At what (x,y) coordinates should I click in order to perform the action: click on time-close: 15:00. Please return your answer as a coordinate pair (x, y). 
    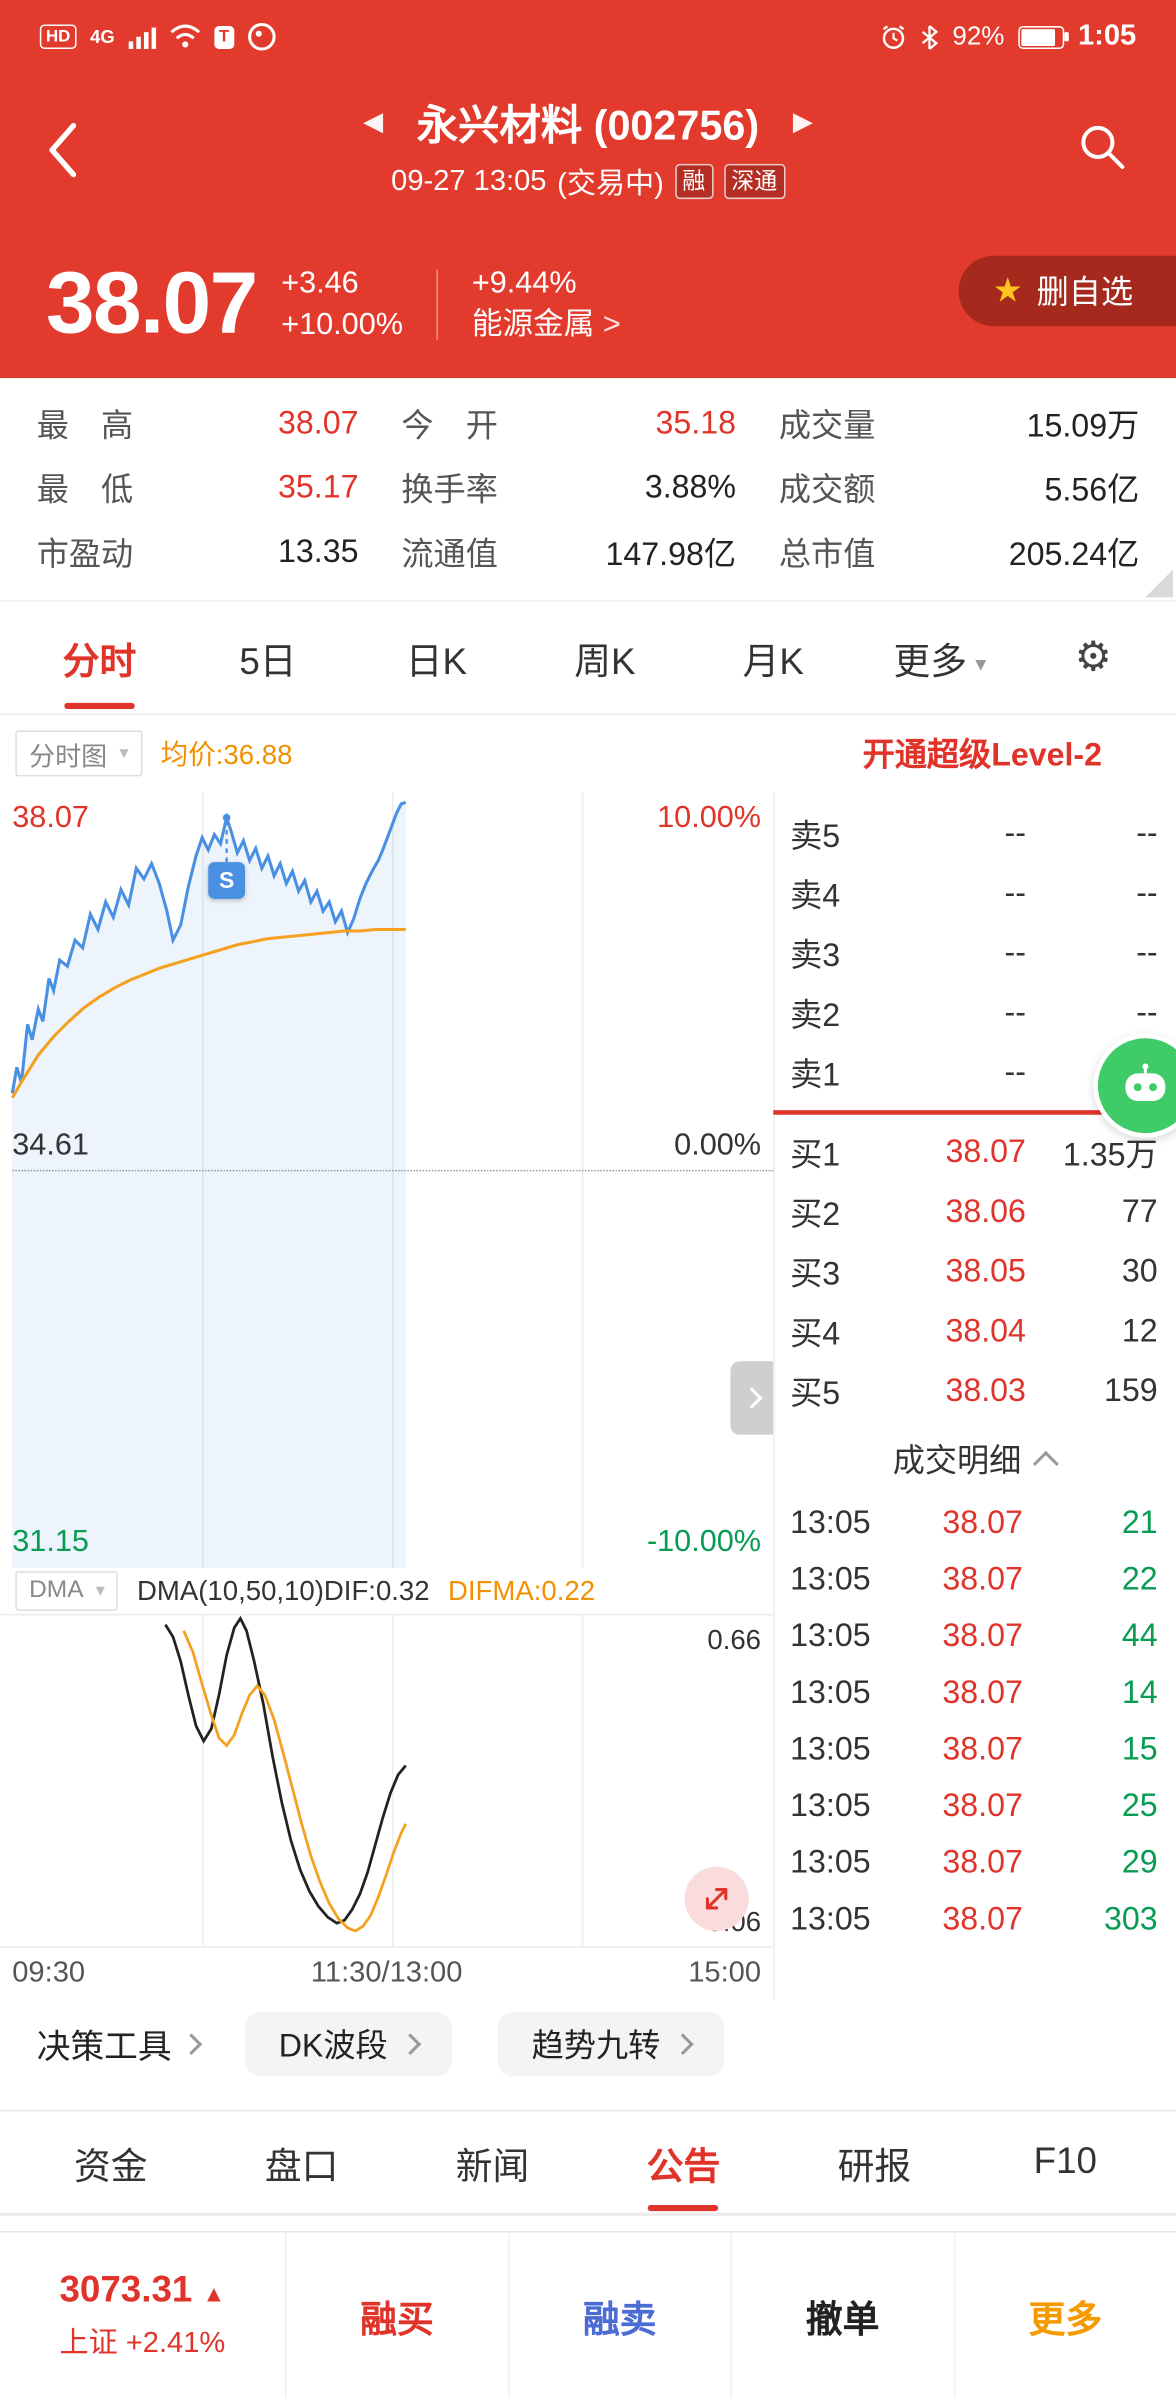
    Looking at the image, I should click on (725, 1973).